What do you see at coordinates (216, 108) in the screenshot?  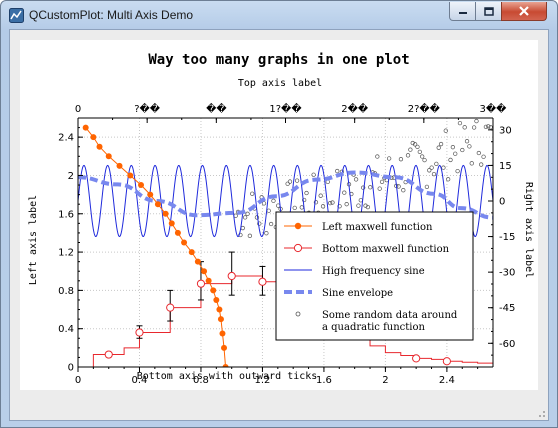 I see `top-tick-label: ��` at bounding box center [216, 108].